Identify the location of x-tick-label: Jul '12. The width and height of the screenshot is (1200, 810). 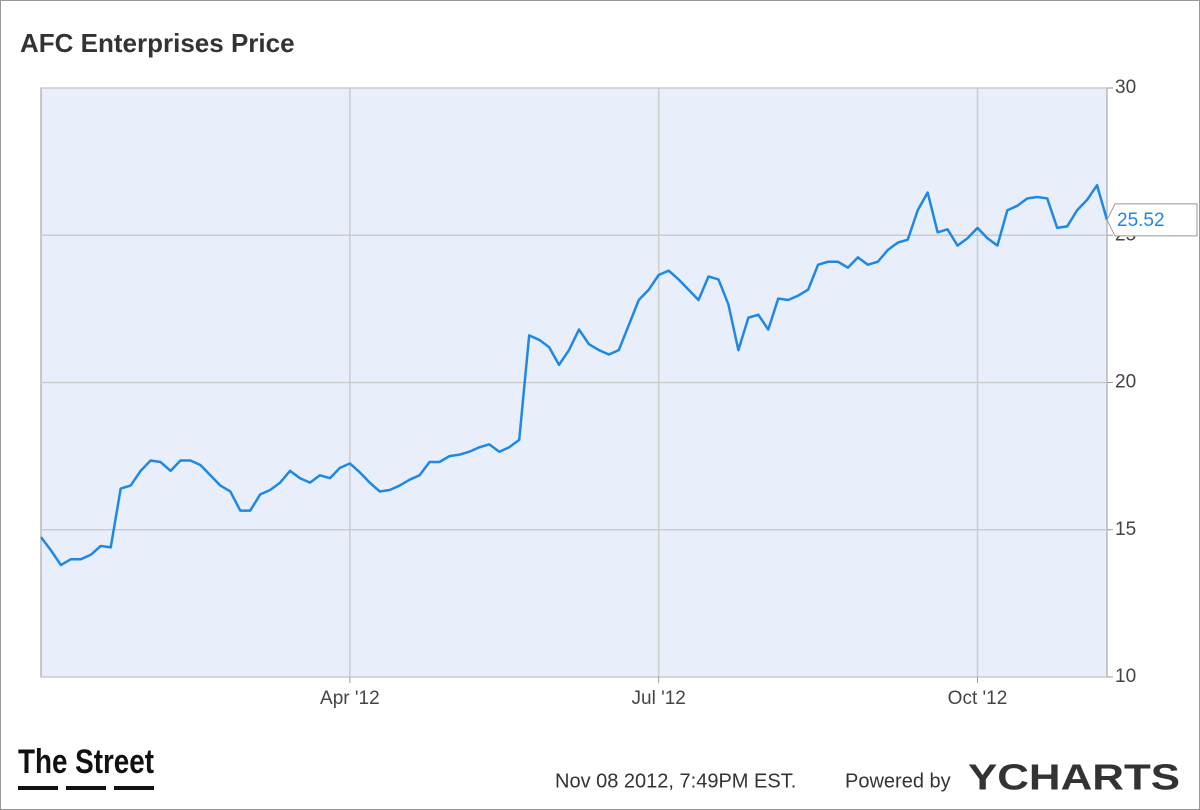
(659, 698).